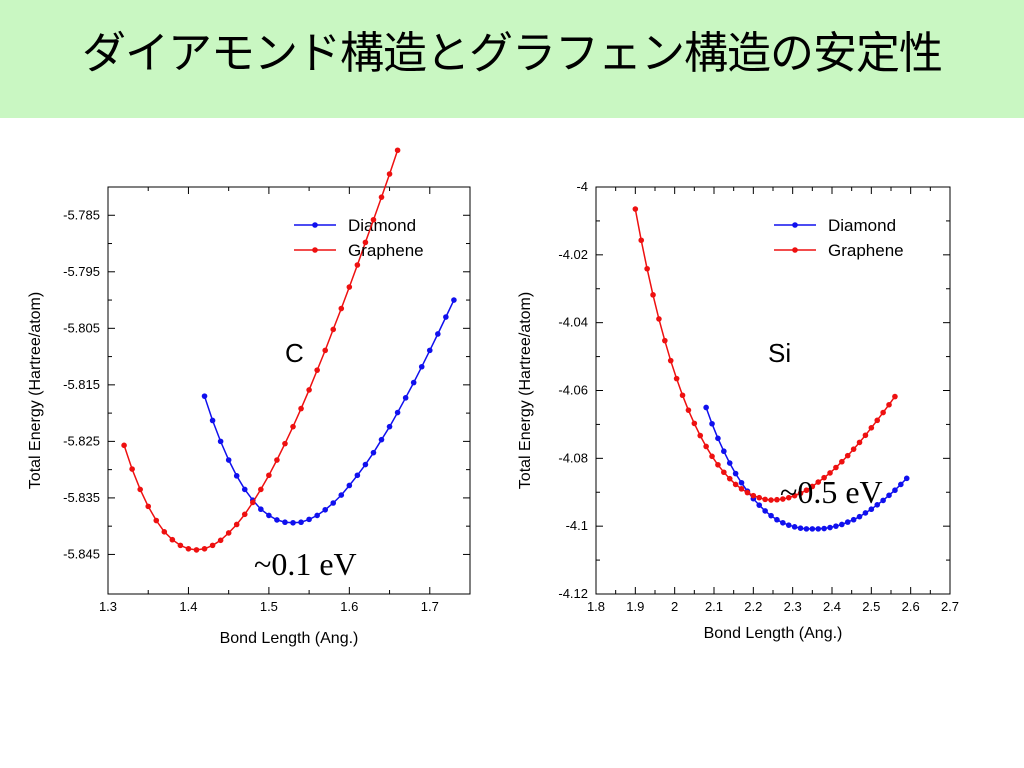 Image resolution: width=1024 pixels, height=768 pixels. I want to click on carbon-legend-diamond-label: Diamond, so click(382, 225).